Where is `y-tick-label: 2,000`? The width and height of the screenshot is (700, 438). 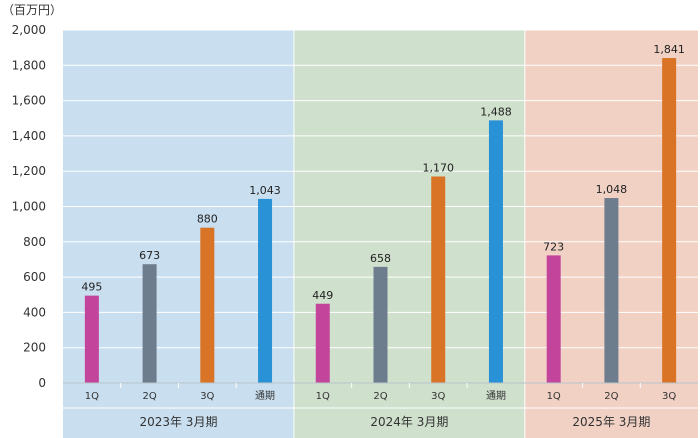
y-tick-label: 2,000 is located at coordinates (29, 30).